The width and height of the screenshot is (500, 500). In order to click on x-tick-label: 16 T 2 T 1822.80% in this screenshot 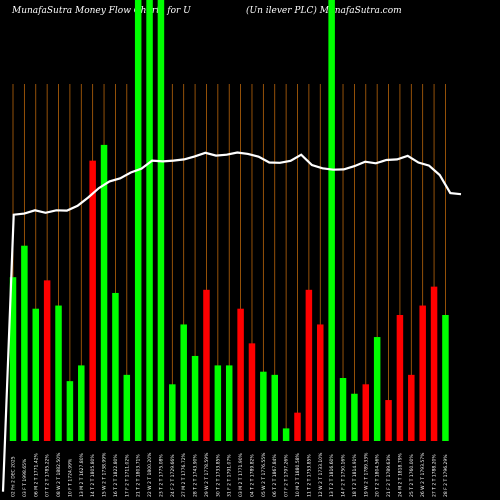, I will do `click(116, 475)`.